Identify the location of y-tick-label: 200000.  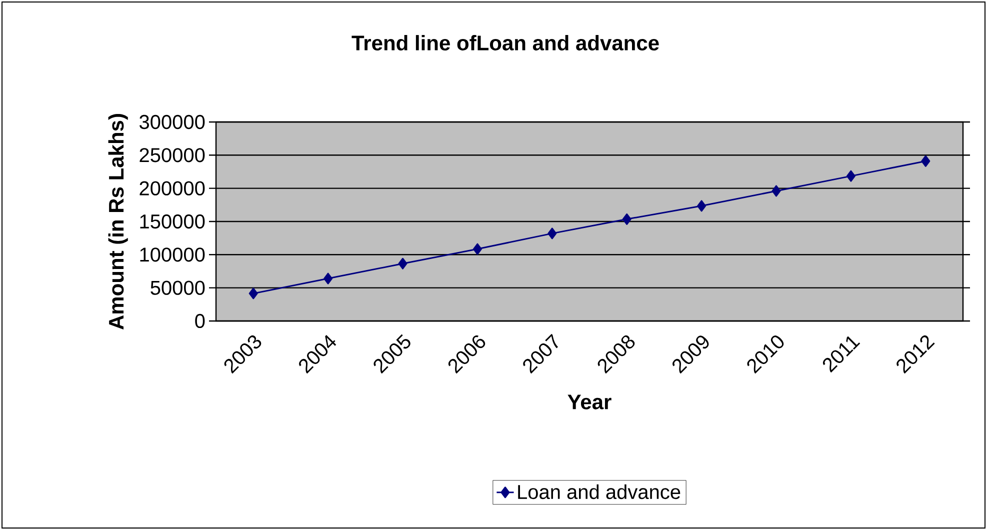
(172, 188).